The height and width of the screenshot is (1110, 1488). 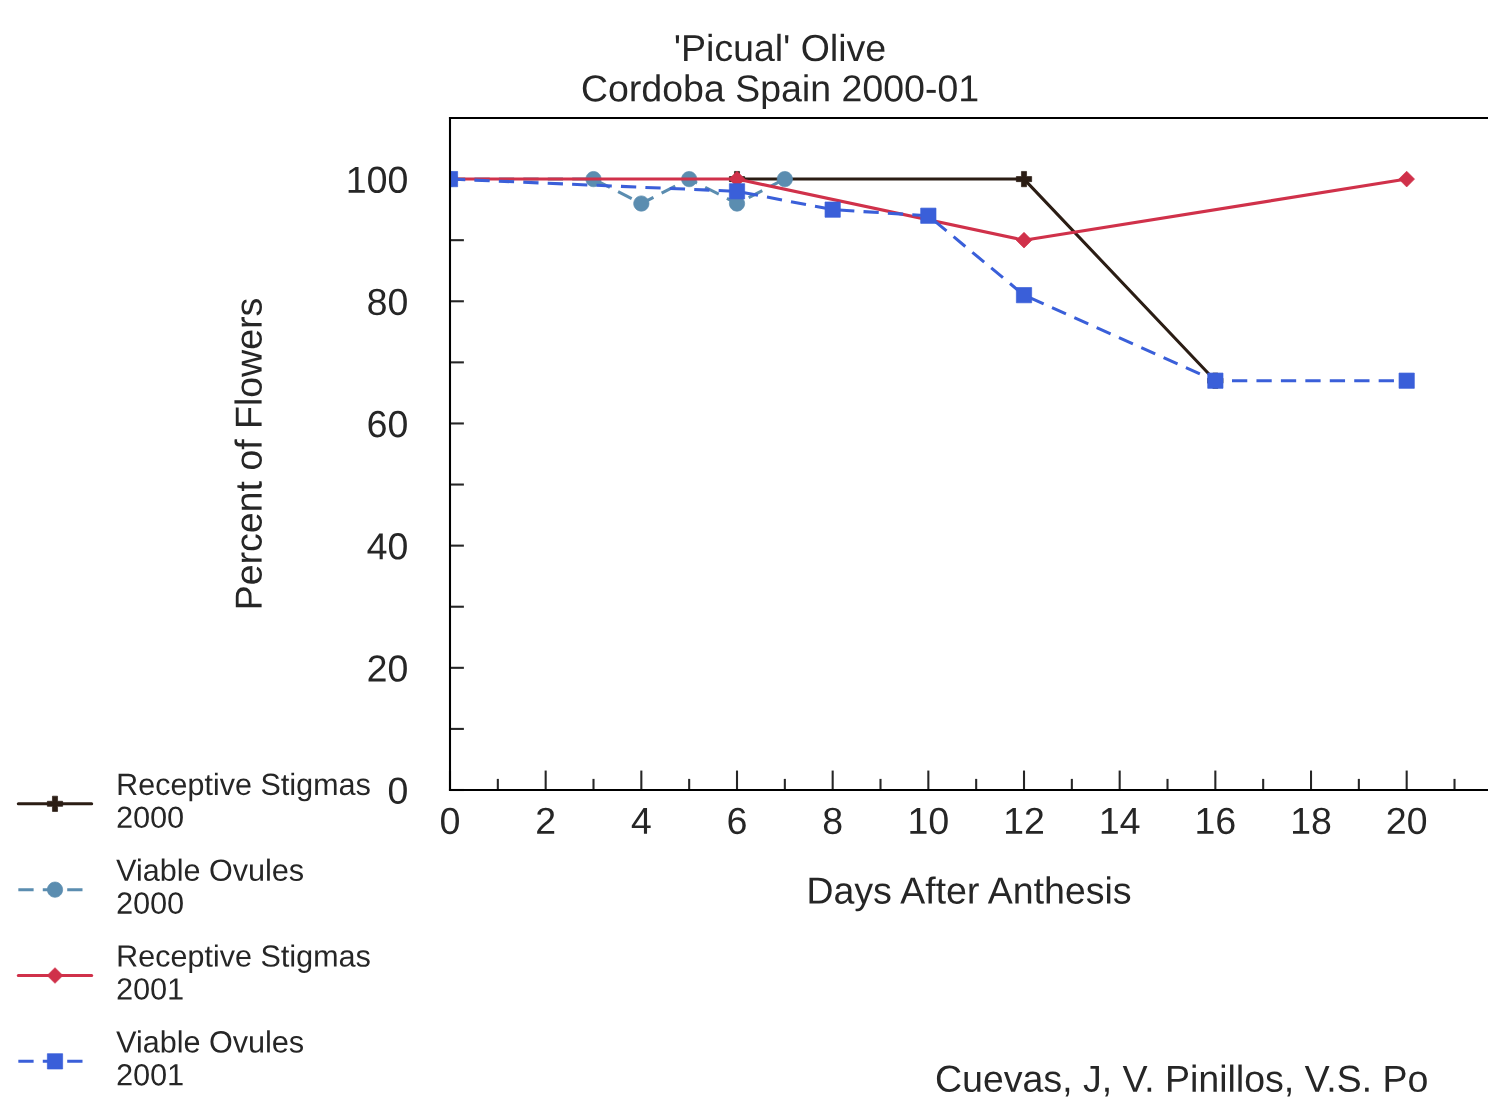 I want to click on y-tick-label: 60, so click(x=387, y=424).